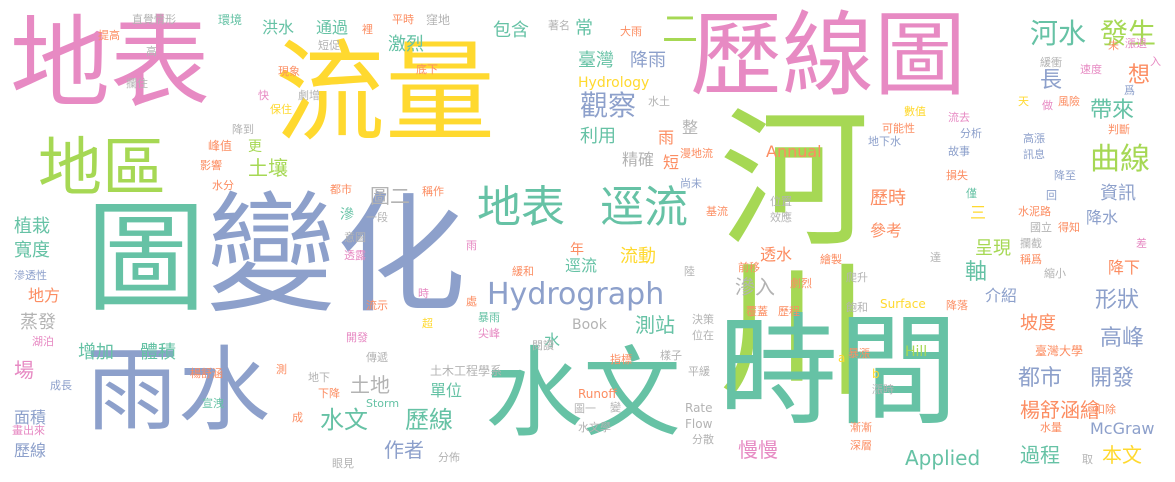 The height and width of the screenshot is (482, 1175). I want to click on word: 畫出來, so click(28, 430).